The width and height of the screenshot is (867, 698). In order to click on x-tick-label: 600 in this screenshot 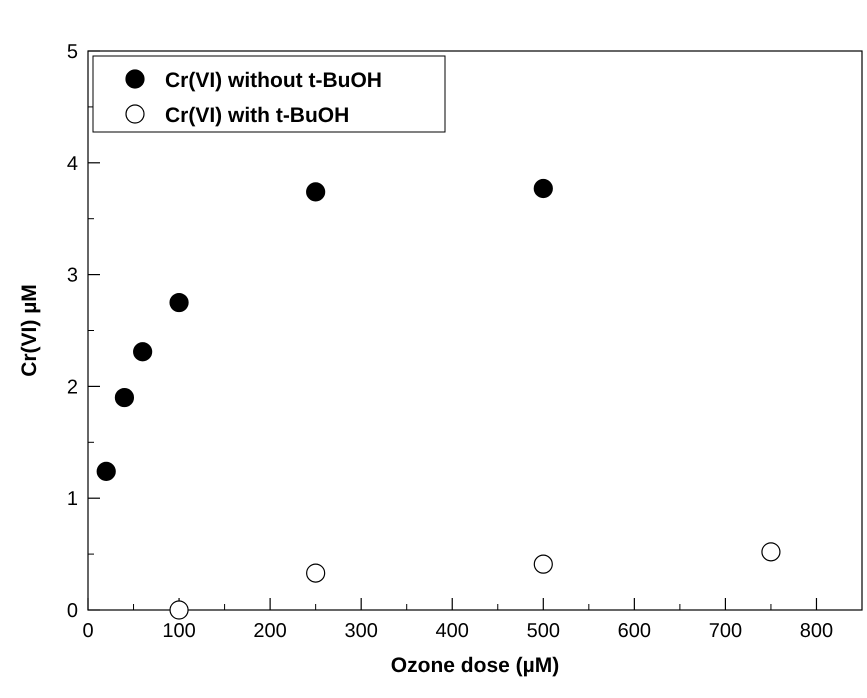, I will do `click(635, 631)`.